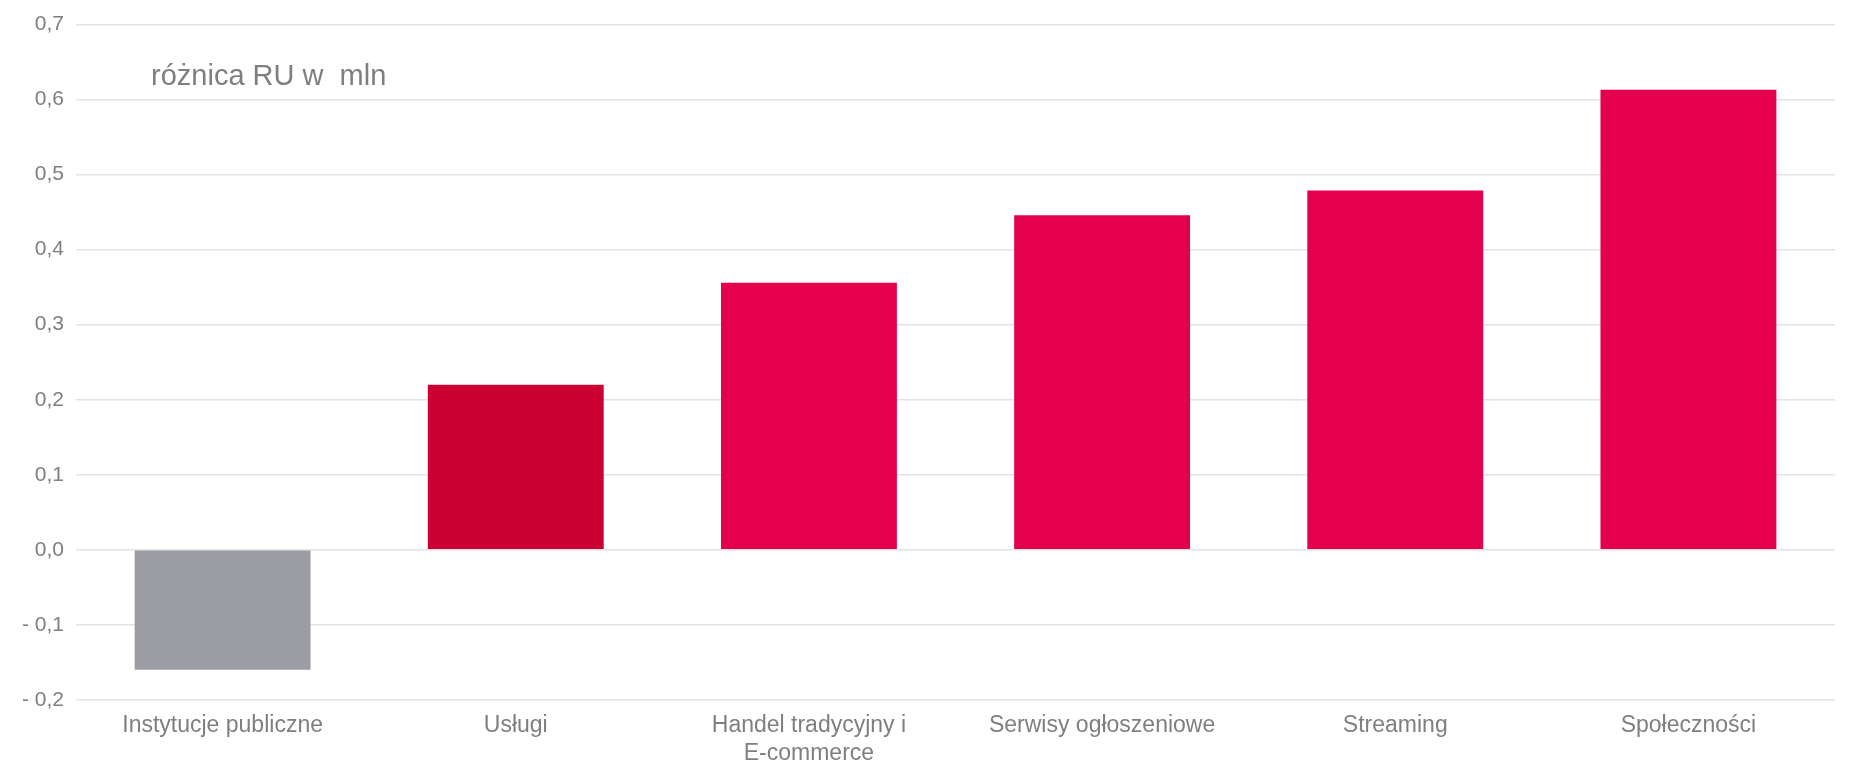 The width and height of the screenshot is (1853, 784). I want to click on text: różnica RU w mln, so click(269, 74).